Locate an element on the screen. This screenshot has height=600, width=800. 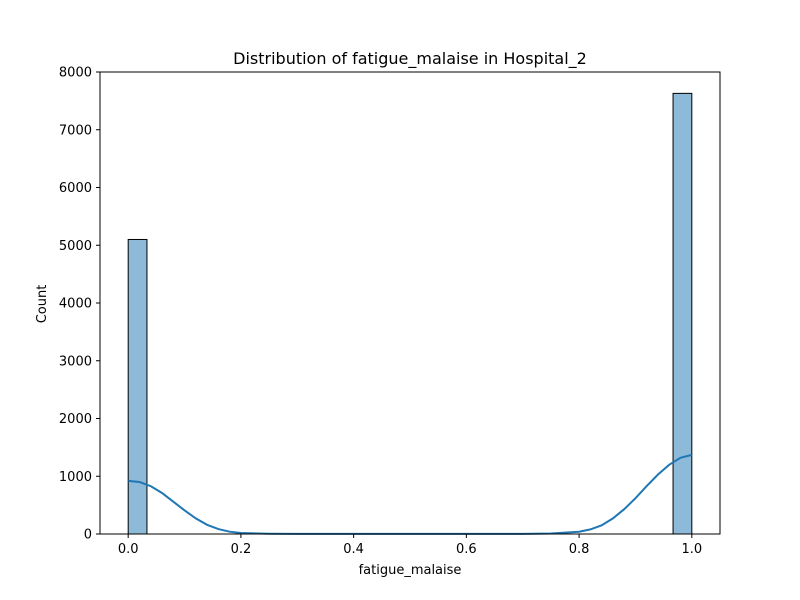
x-tick-label: 0.2 is located at coordinates (241, 549).